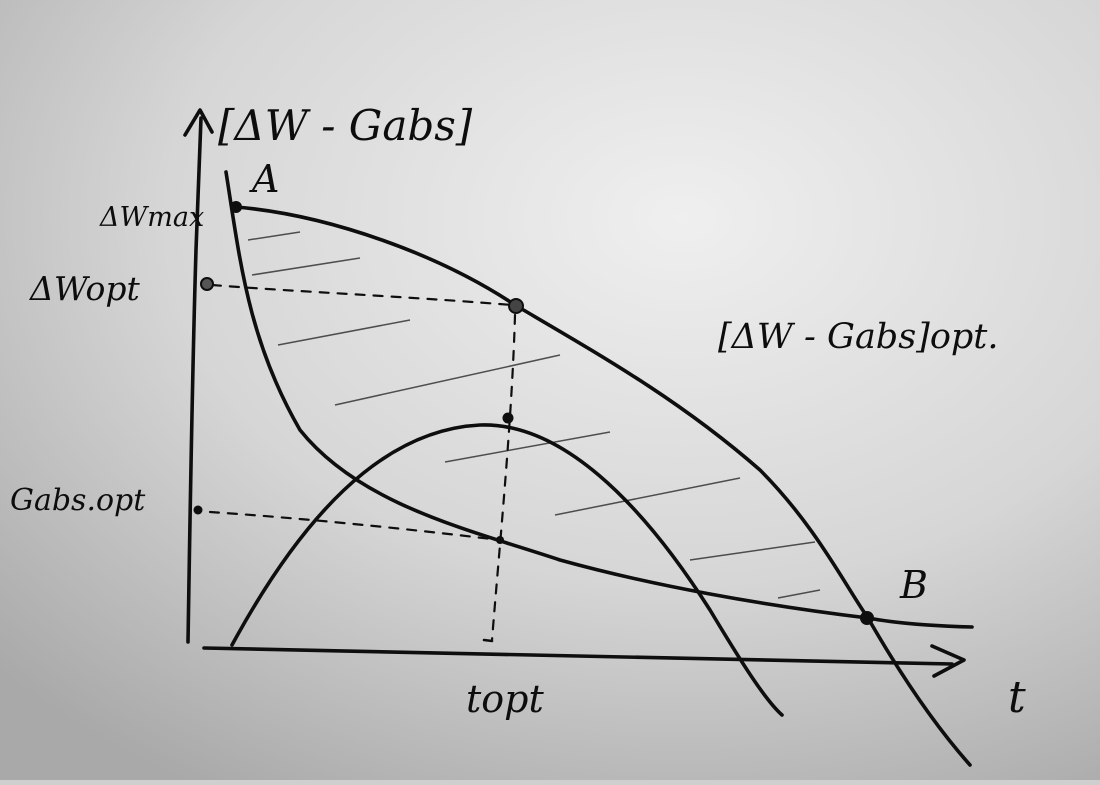  I want to click on tick-dw-opt-marker, so click(207, 284).